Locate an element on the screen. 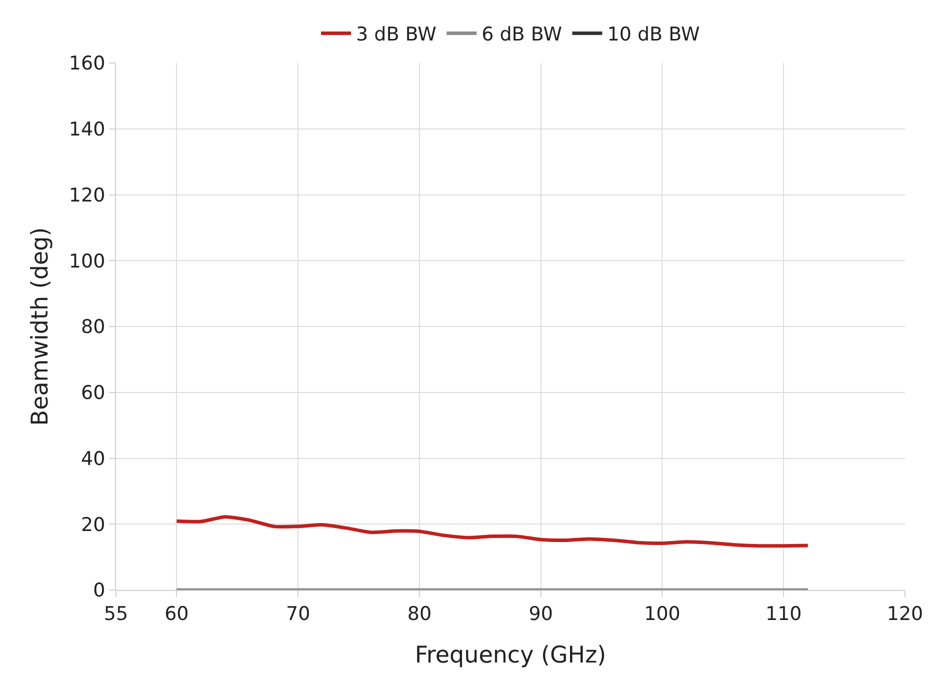 This screenshot has height=696, width=930. x-tick-label: 70 is located at coordinates (298, 613).